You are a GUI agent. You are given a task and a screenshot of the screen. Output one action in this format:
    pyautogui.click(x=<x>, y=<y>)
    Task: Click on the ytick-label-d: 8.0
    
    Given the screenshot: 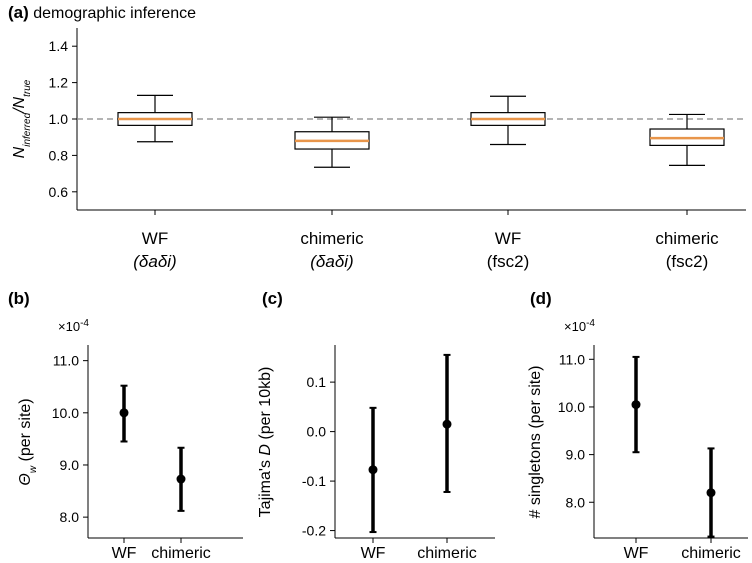 What is the action you would take?
    pyautogui.click(x=576, y=502)
    